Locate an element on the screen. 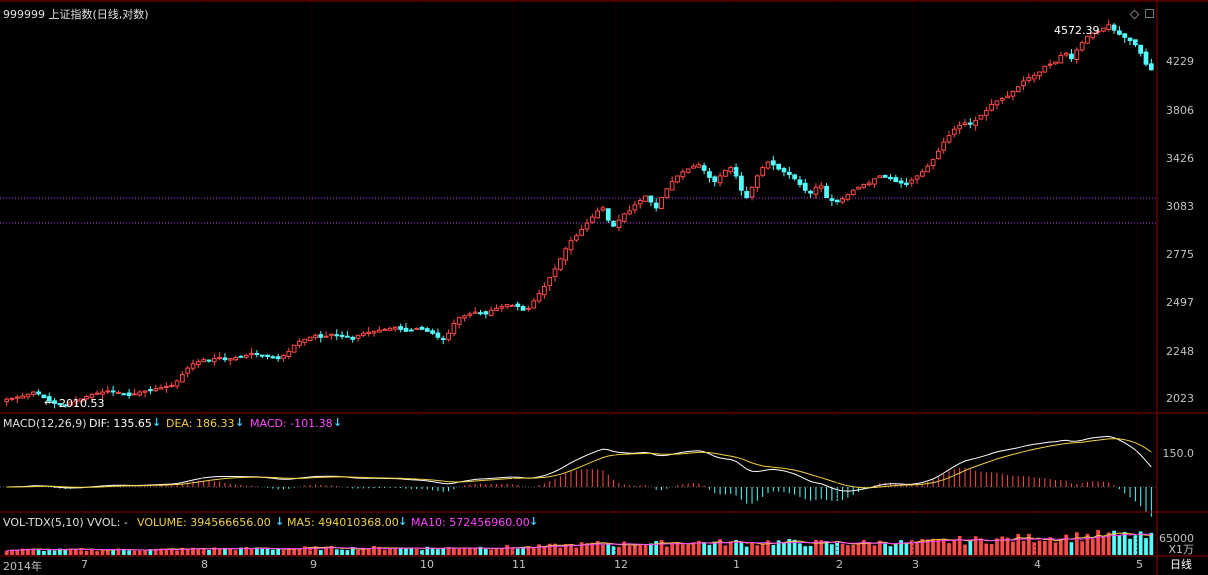 Image resolution: width=1208 pixels, height=575 pixels. x-tick-month: 8 is located at coordinates (204, 564).